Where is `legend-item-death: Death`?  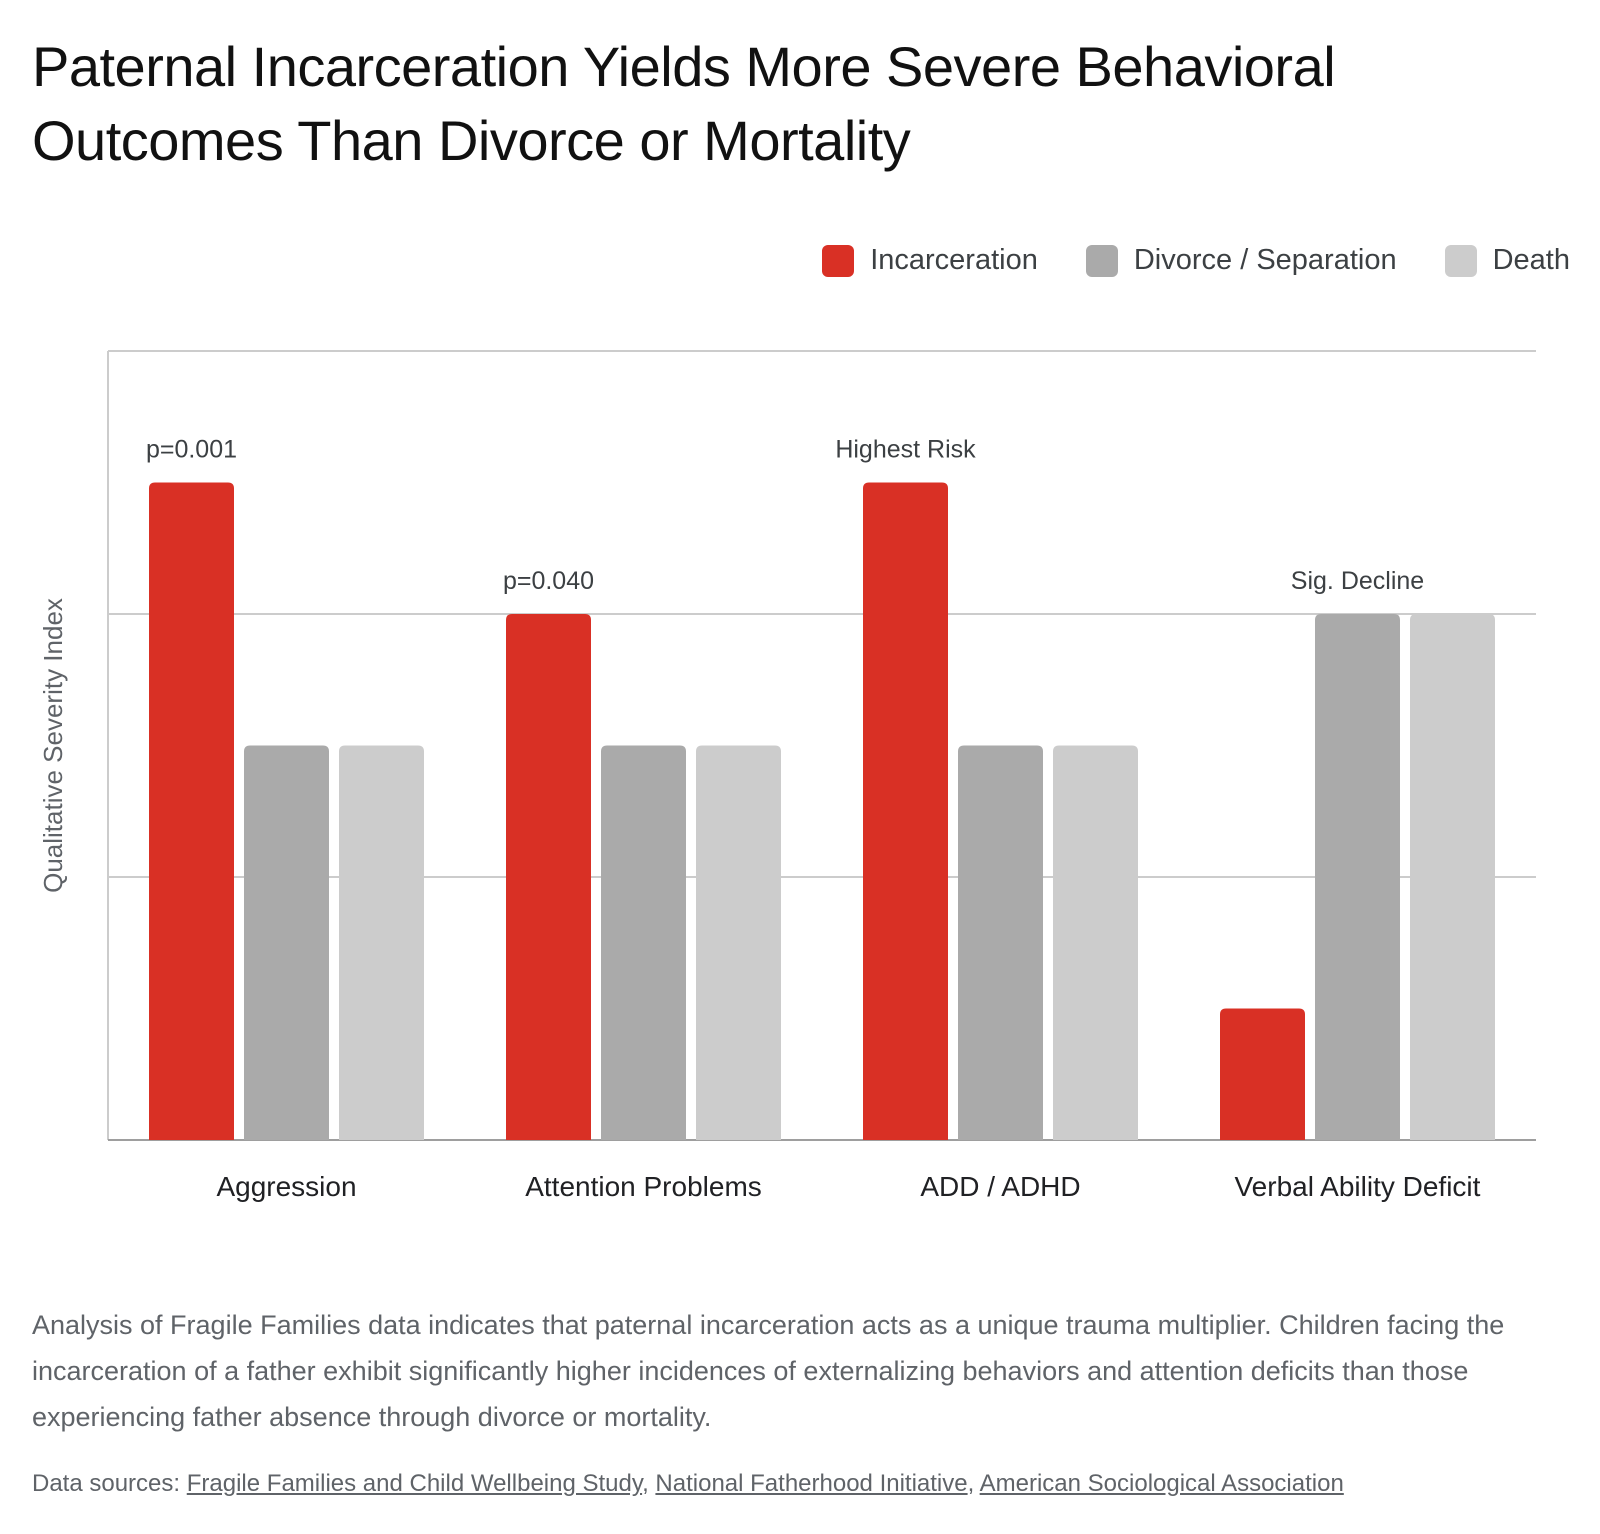
legend-item-death: Death is located at coordinates (1507, 260).